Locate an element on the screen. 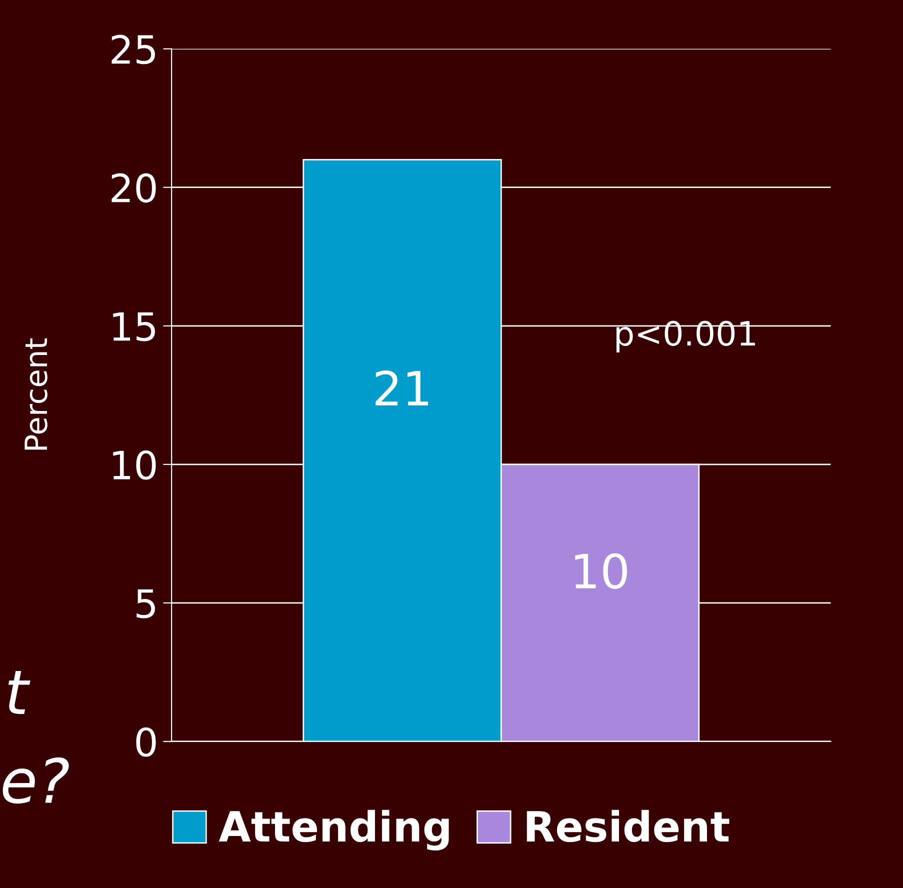 This screenshot has width=903, height=888. data-label: 10 is located at coordinates (601, 571).